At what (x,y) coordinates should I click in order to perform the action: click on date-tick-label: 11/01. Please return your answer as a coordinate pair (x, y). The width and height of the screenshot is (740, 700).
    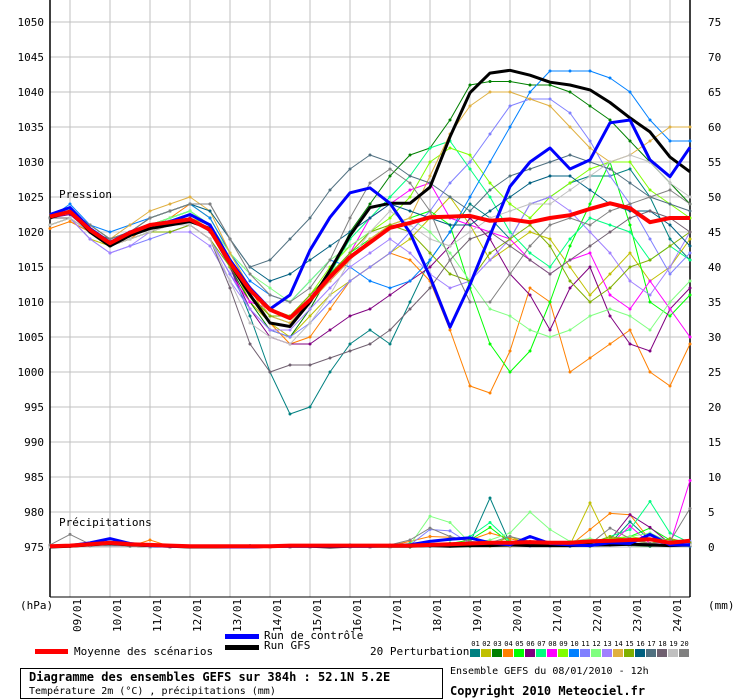
    Looking at the image, I should click on (157, 615).